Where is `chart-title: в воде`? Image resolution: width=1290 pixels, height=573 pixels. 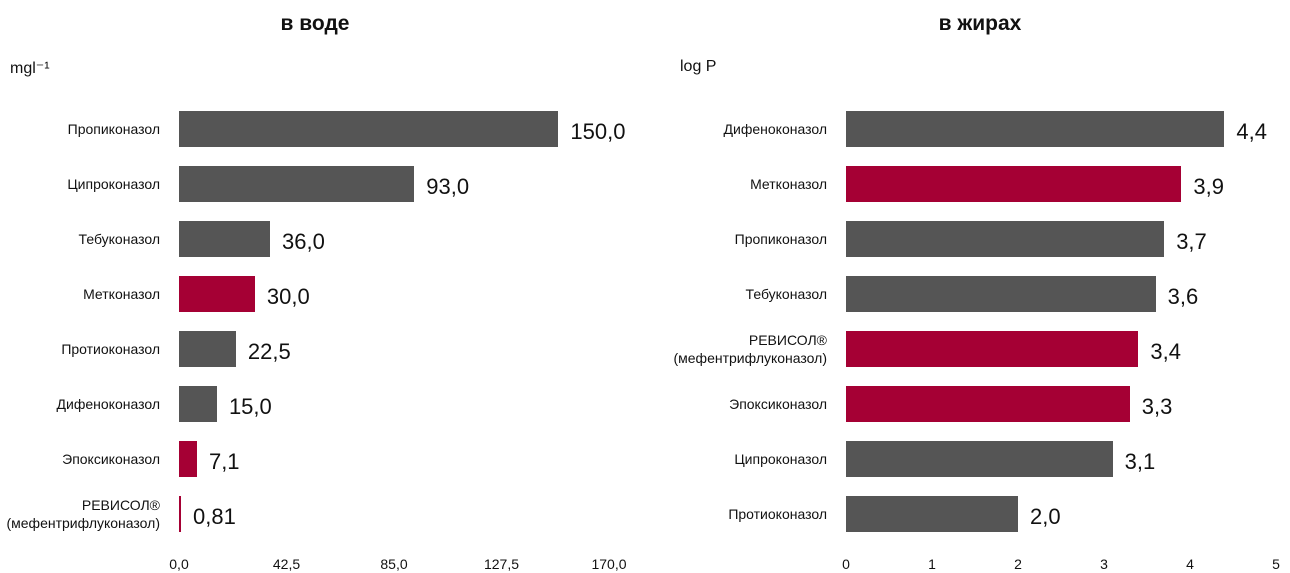
chart-title: в воде is located at coordinates (315, 23).